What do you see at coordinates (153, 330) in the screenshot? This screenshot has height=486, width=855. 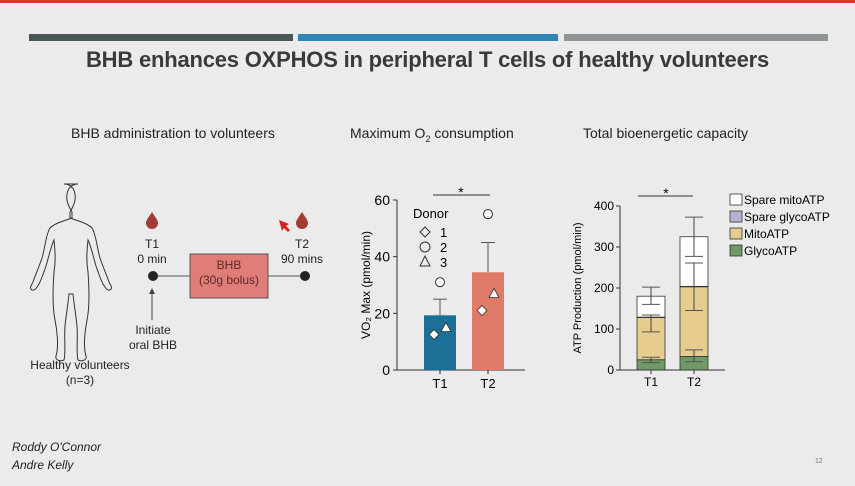 I see `initiate-line1: Initiate` at bounding box center [153, 330].